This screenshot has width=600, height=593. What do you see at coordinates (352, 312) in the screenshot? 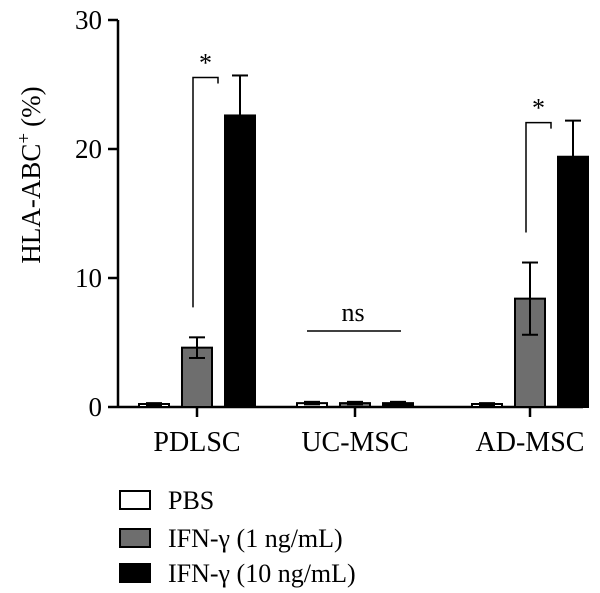
I see `significance-label: ns` at bounding box center [352, 312].